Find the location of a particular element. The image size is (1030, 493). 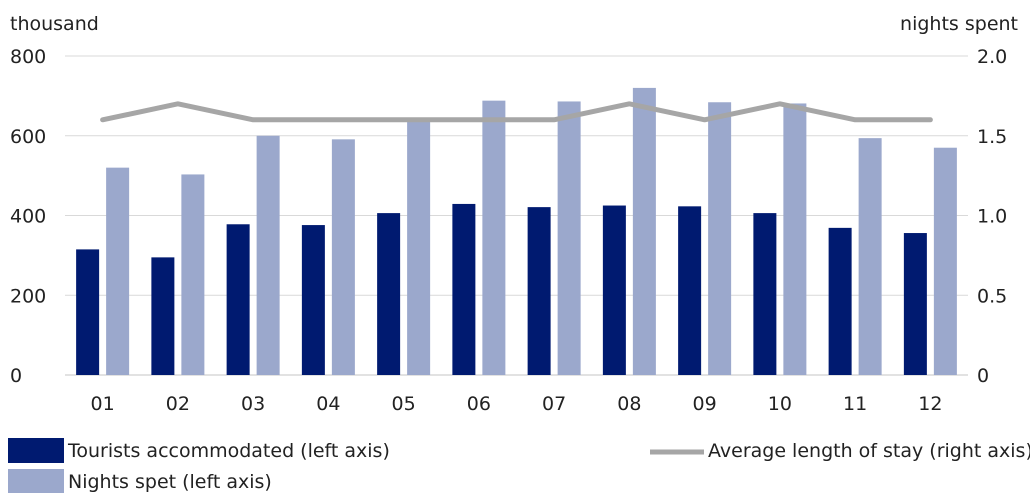

x-tick-label: 02 is located at coordinates (178, 404).